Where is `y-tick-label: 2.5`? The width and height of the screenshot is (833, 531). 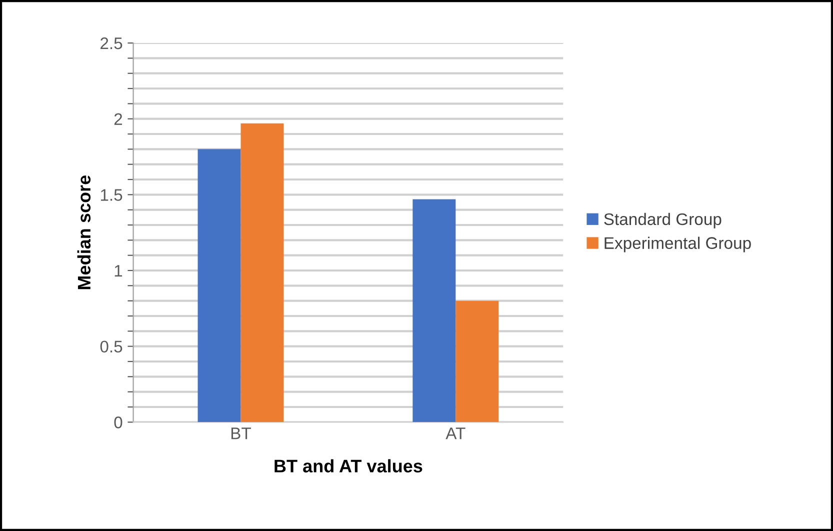
y-tick-label: 2.5 is located at coordinates (111, 43).